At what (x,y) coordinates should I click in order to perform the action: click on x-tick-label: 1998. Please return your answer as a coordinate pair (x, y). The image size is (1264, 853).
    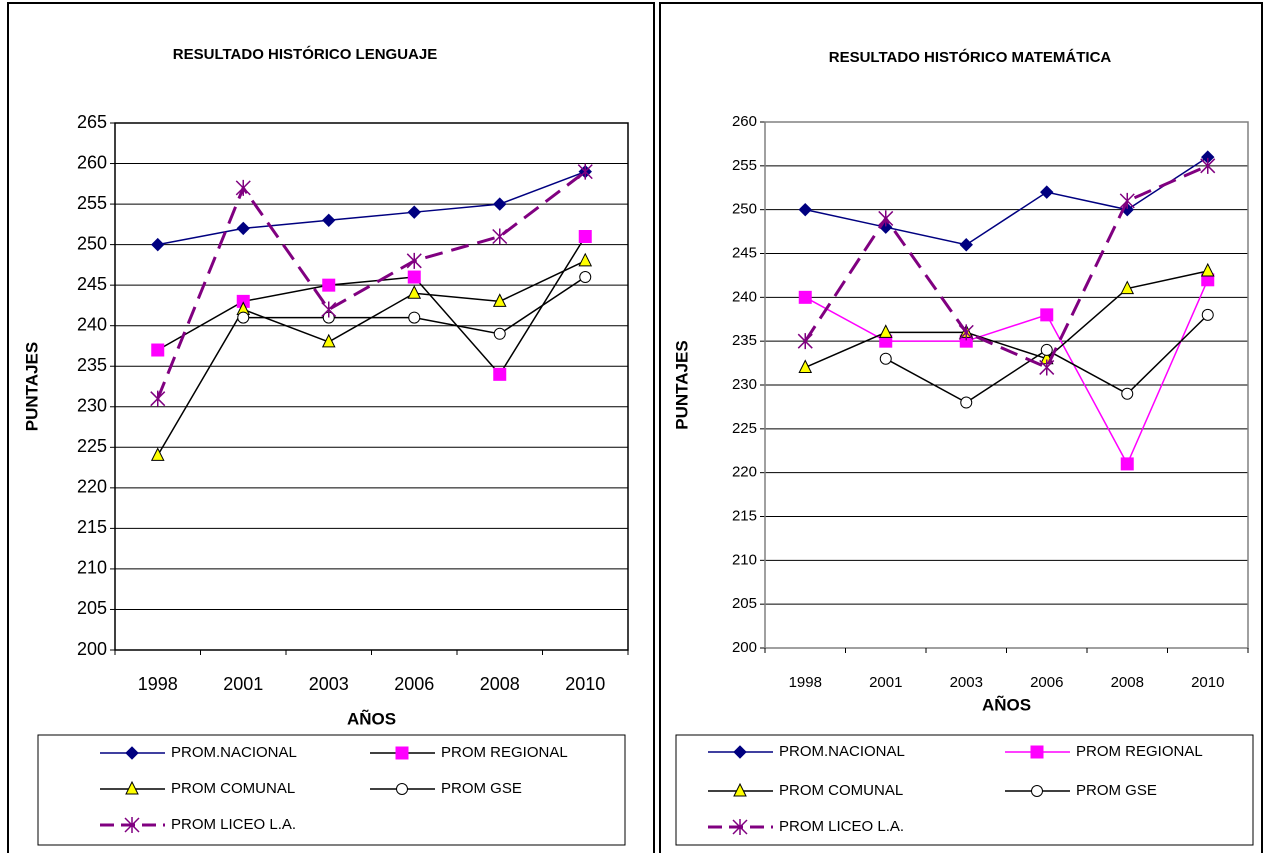
    Looking at the image, I should click on (158, 684).